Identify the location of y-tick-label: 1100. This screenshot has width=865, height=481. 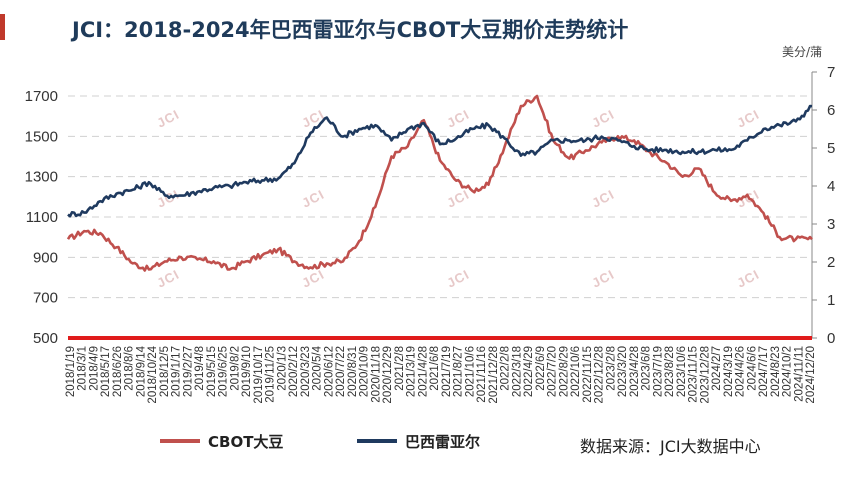
(42, 217).